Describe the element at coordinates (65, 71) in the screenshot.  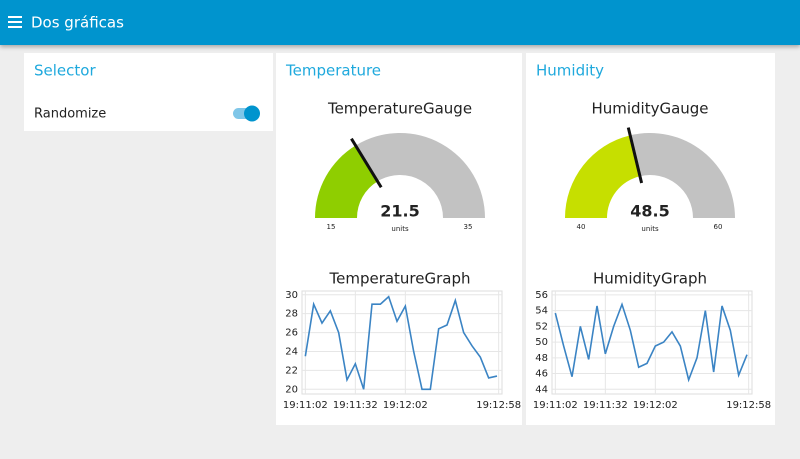
I see `card-title: Selector` at that location.